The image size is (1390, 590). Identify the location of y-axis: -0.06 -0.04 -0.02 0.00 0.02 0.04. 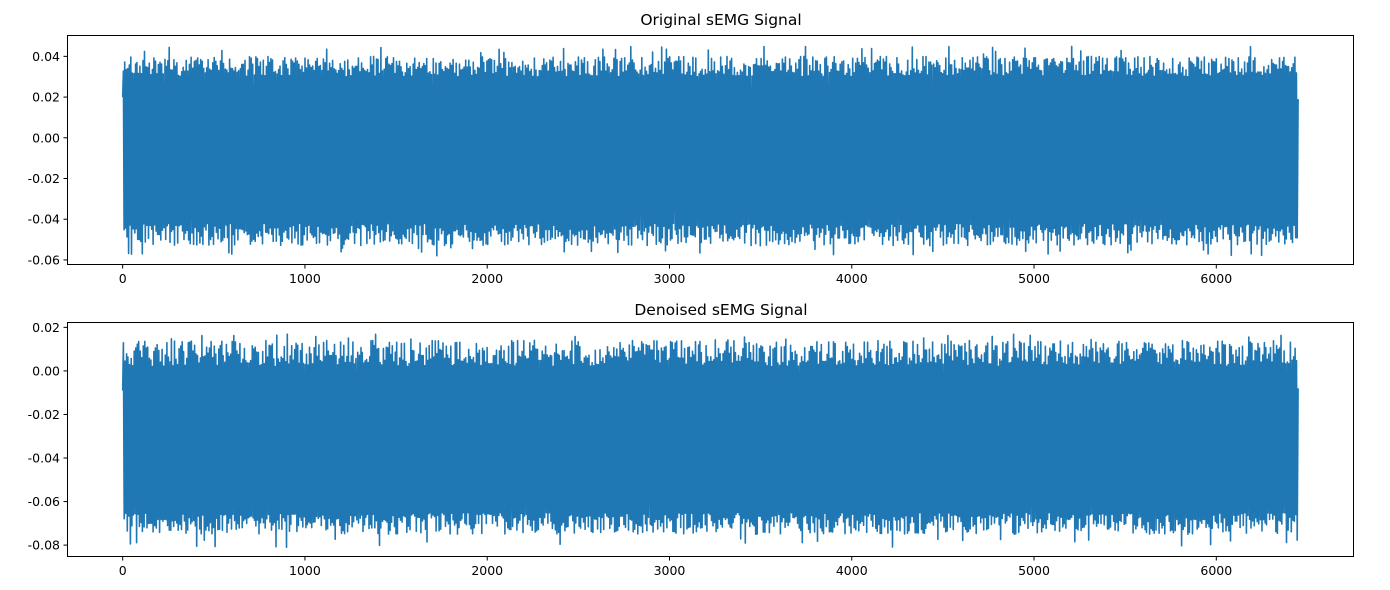
(48, 158).